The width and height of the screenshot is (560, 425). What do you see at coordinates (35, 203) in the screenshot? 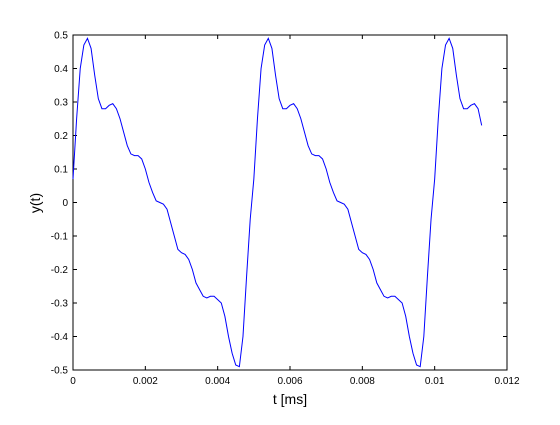
I see `y-axis-label: y(t)` at bounding box center [35, 203].